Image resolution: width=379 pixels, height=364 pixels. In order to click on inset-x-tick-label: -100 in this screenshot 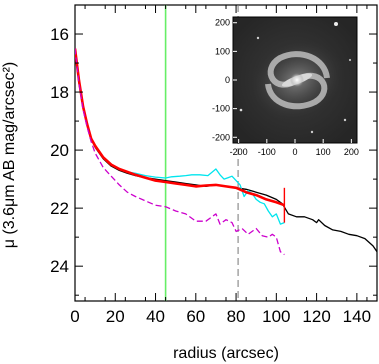, I will do `click(267, 152)`.